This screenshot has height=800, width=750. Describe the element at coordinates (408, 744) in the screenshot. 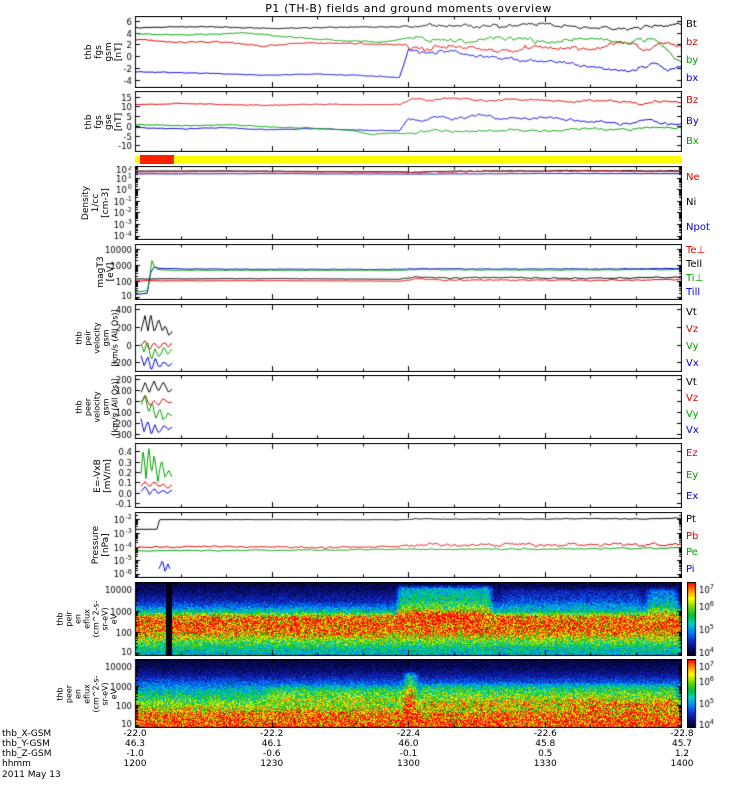

I see `bottom-axis-value: 46.0` at that location.